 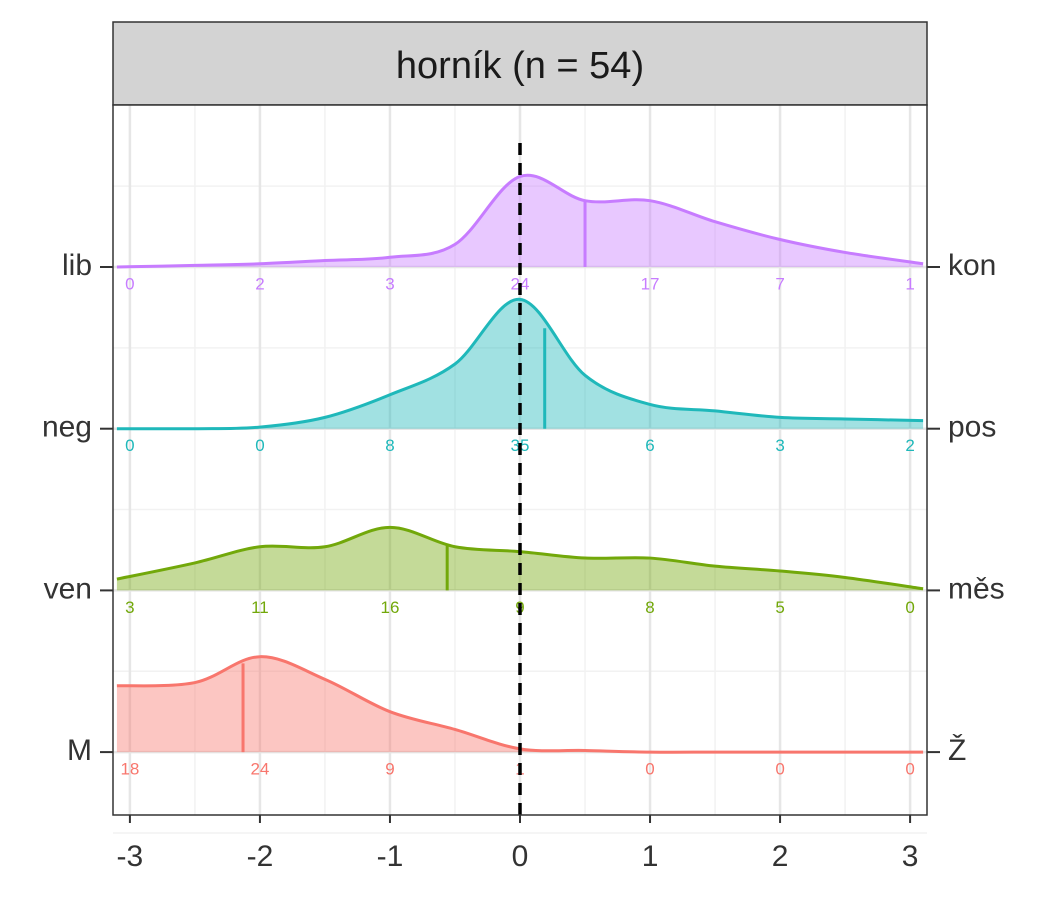 What do you see at coordinates (972, 265) in the screenshot?
I see `y2-tick-label: kon` at bounding box center [972, 265].